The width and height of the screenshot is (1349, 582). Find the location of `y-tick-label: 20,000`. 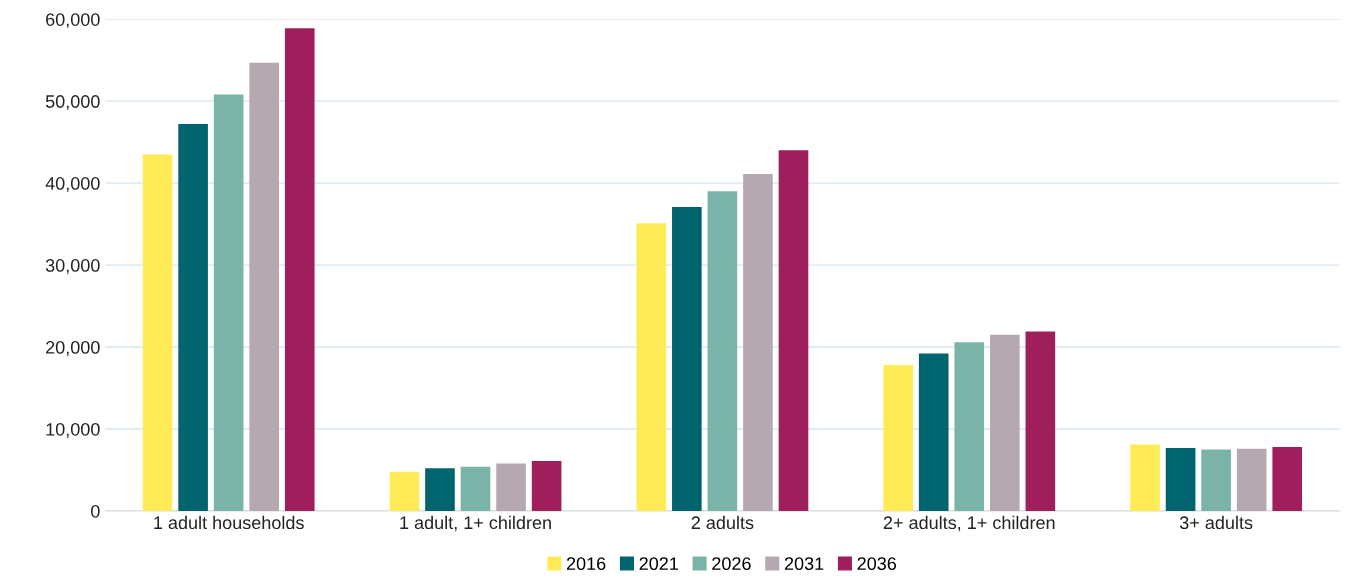

y-tick-label: 20,000 is located at coordinates (73, 348).